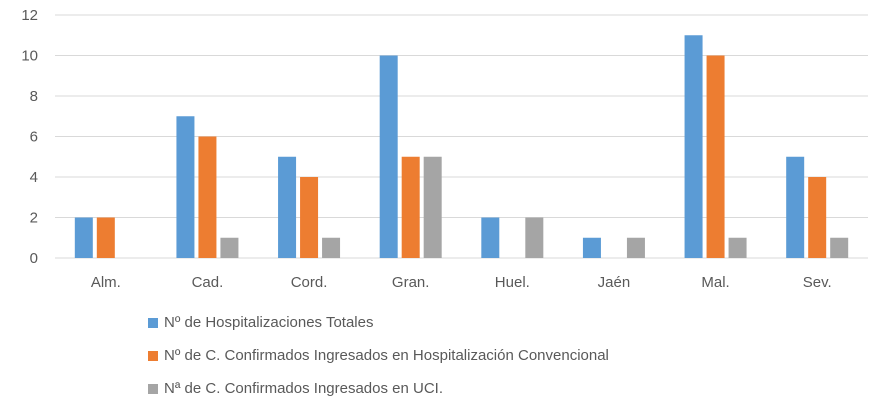 The image size is (882, 405). I want to click on x-tick-label: Huel., so click(512, 282).